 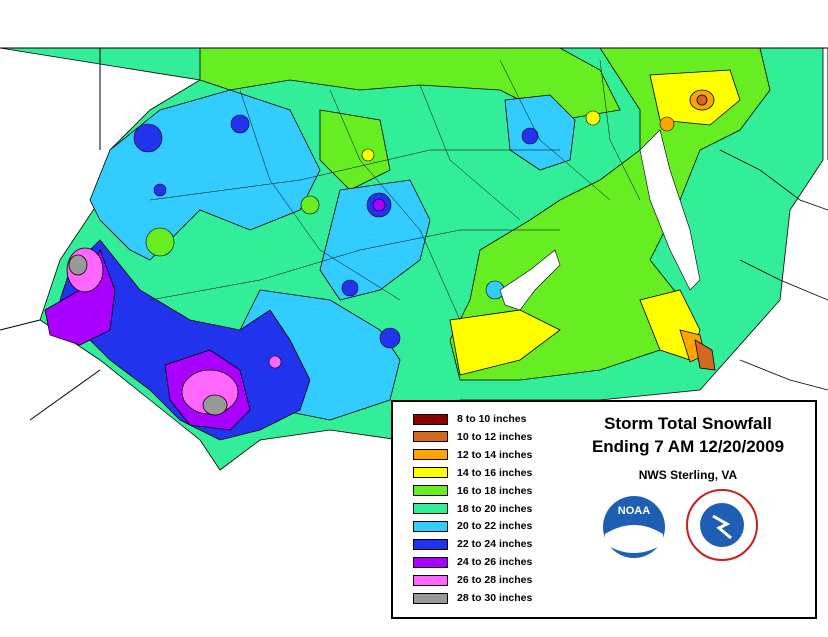 I want to click on legend-label: 14 to 16 inches, so click(x=495, y=472).